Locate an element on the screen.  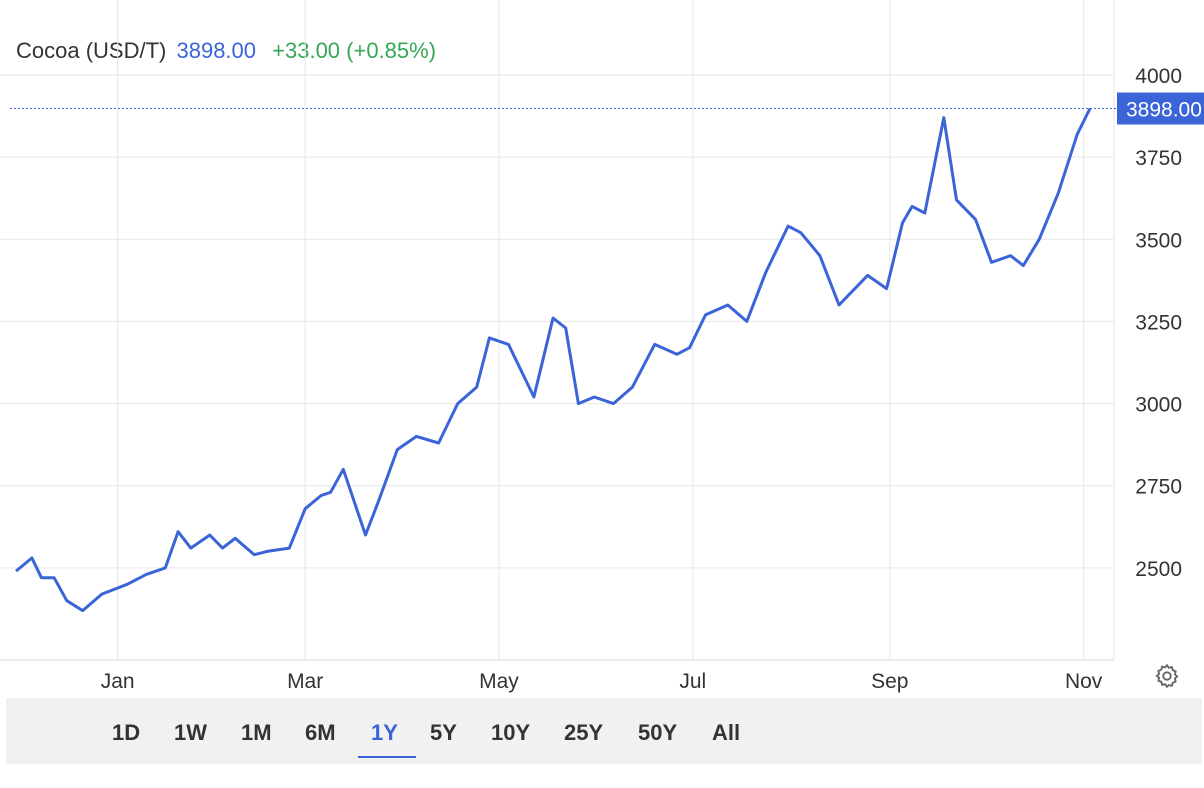
y-tick-label: 3250 is located at coordinates (1158, 322).